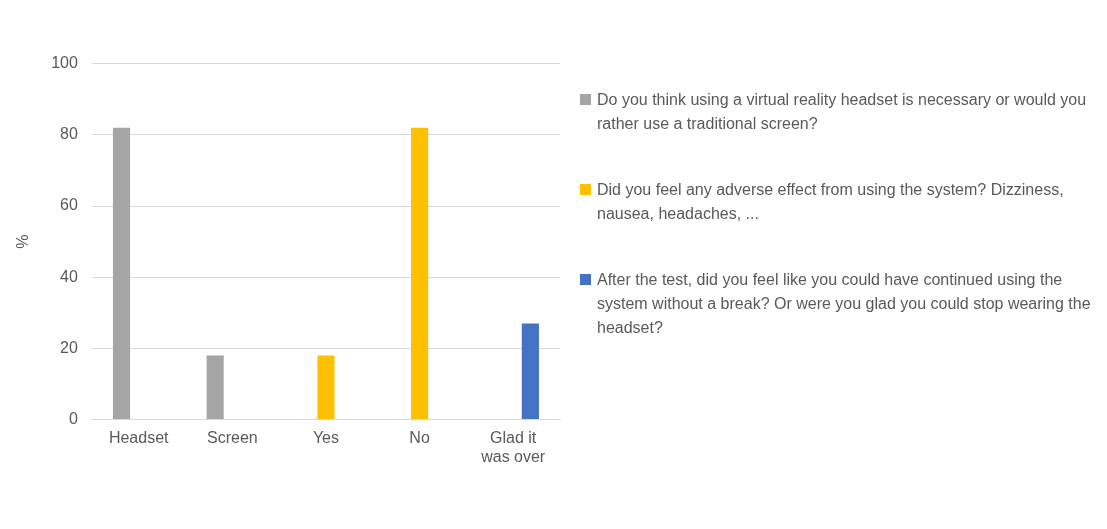  Describe the element at coordinates (419, 437) in the screenshot. I see `x-tick-label: No` at that location.